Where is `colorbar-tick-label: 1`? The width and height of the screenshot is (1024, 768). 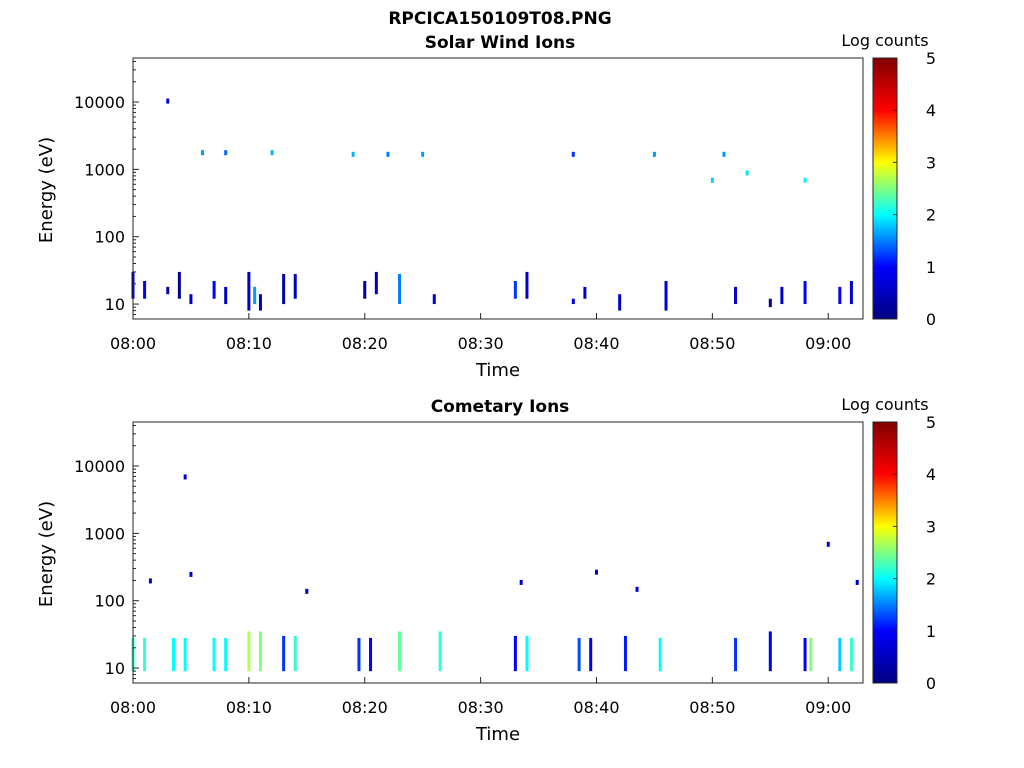 colorbar-tick-label: 1 is located at coordinates (931, 631).